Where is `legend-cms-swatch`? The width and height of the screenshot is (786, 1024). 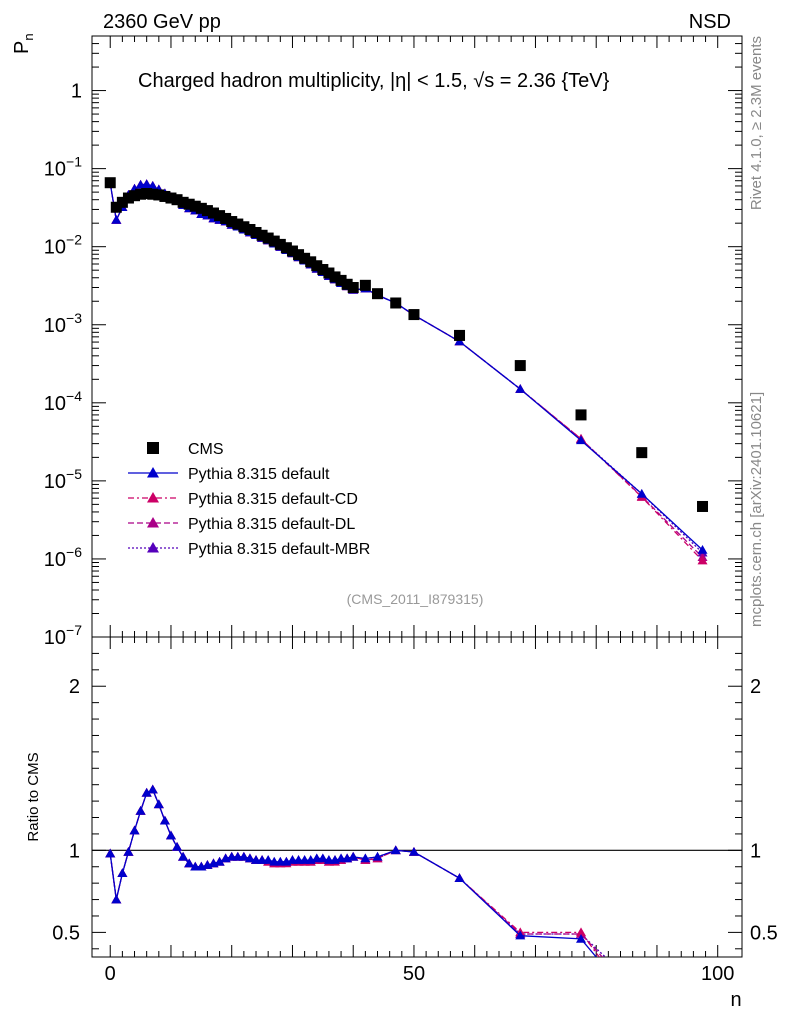 legend-cms-swatch is located at coordinates (153, 448).